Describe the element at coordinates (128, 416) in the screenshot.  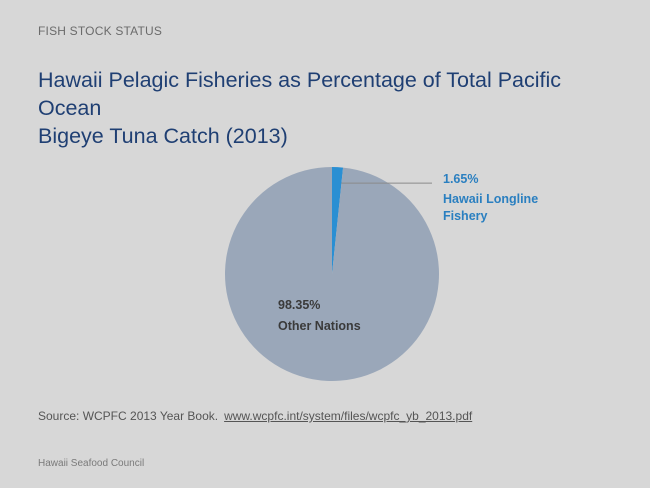
I see `source-text: Source: WCPFC 2013 Year Book.` at that location.